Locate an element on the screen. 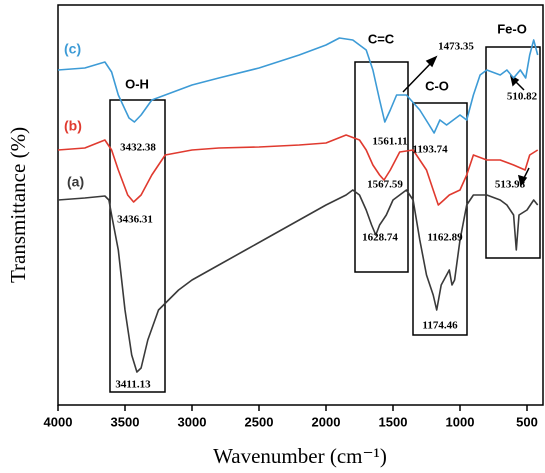  peak-label: 1473.35 is located at coordinates (456, 47).